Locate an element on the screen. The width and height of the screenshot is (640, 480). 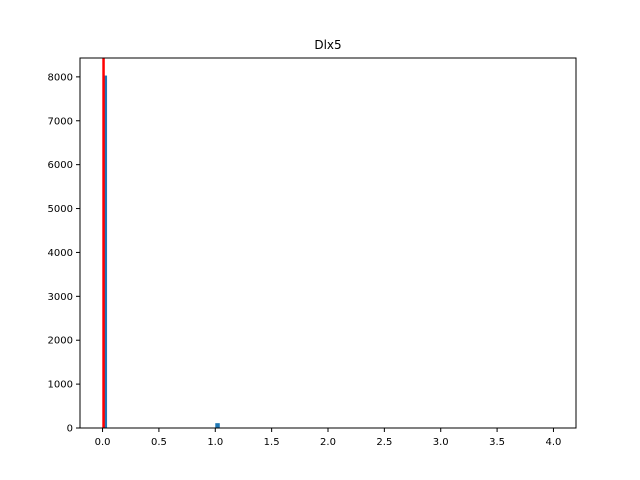
x-tick-label: 0.0 is located at coordinates (103, 442).